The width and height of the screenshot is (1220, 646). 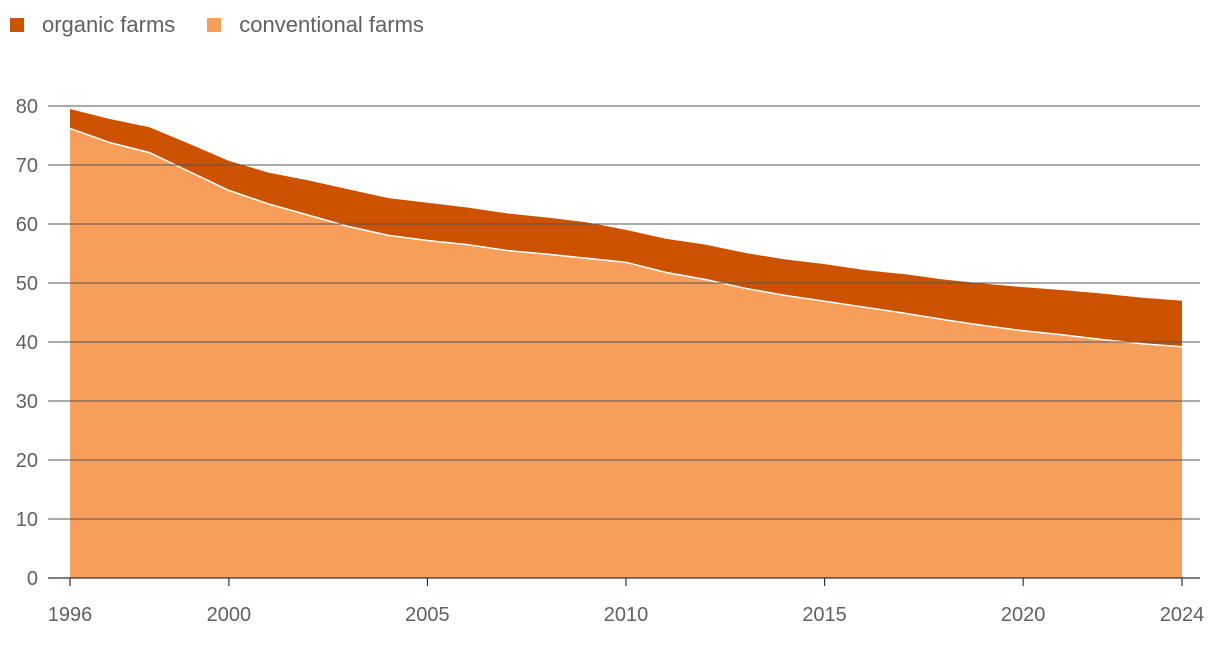 I want to click on y-tick-label-10: 10, so click(x=27, y=520).